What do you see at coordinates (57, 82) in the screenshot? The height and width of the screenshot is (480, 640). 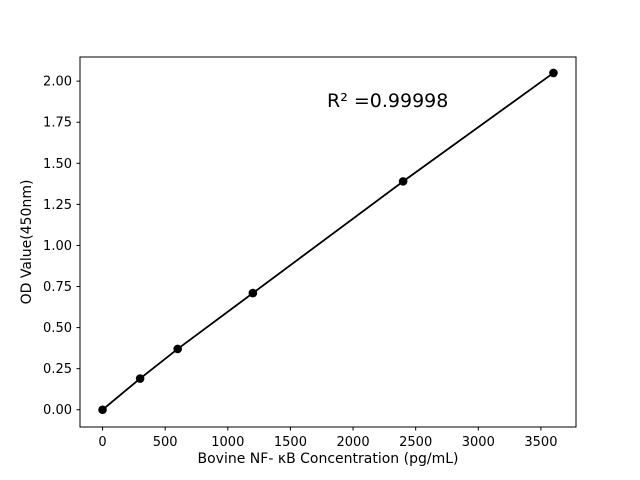 I see `y-tick-label: 2.00` at bounding box center [57, 82].